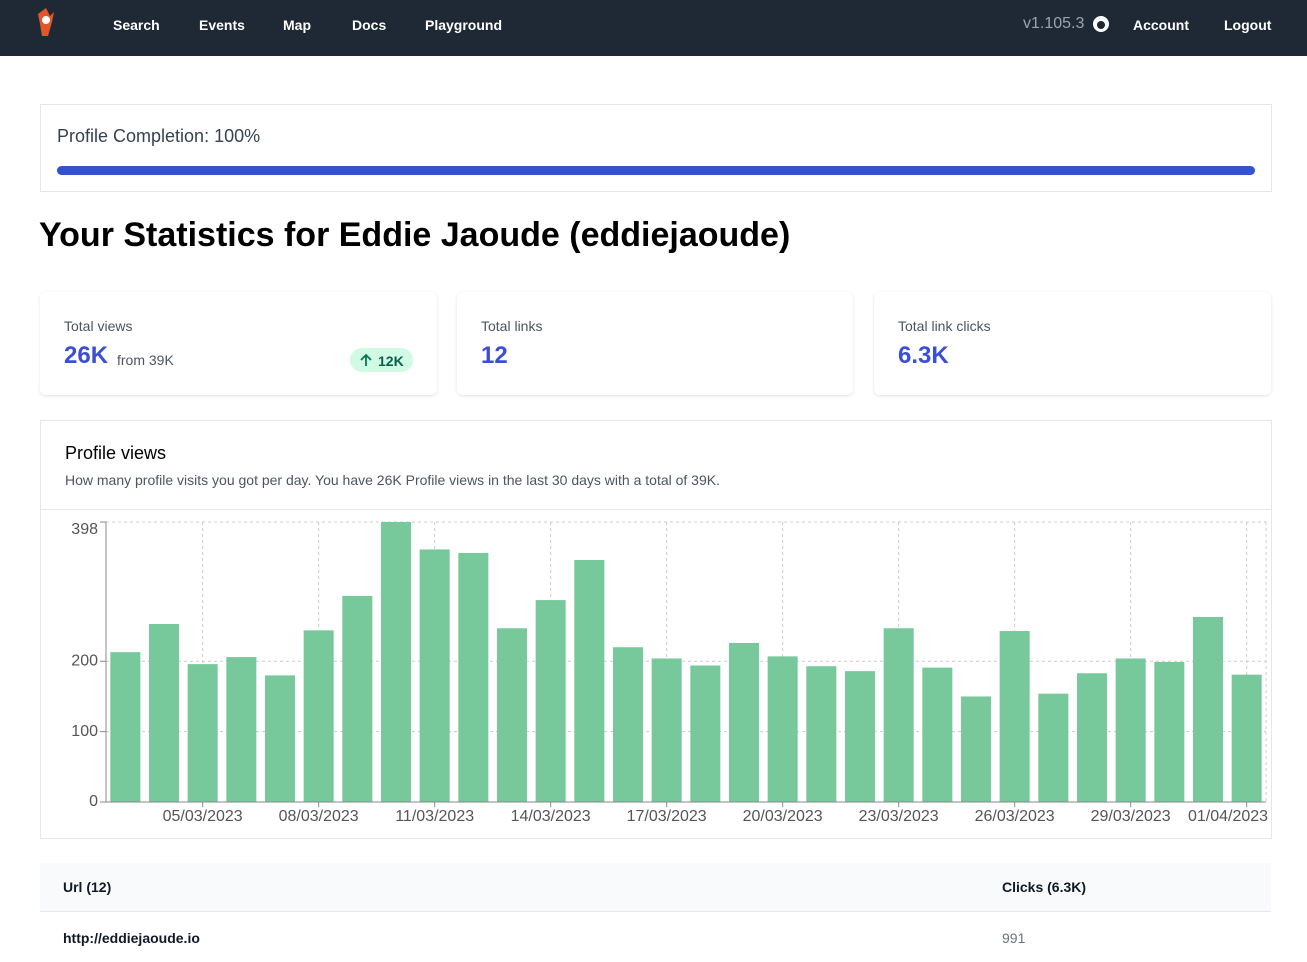 The width and height of the screenshot is (1307, 962). Describe the element at coordinates (655, 887) in the screenshot. I see `table-header: Url (12) Clicks (6.3K)` at that location.